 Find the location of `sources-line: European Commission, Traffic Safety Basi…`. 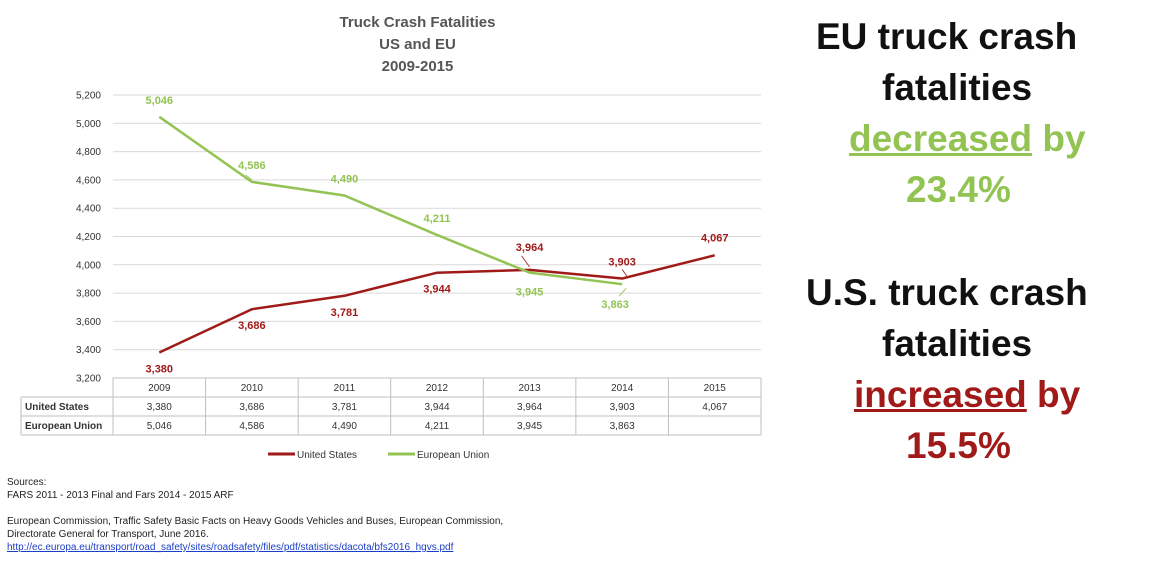

sources-line: European Commission, Traffic Safety Basi… is located at coordinates (255, 521).